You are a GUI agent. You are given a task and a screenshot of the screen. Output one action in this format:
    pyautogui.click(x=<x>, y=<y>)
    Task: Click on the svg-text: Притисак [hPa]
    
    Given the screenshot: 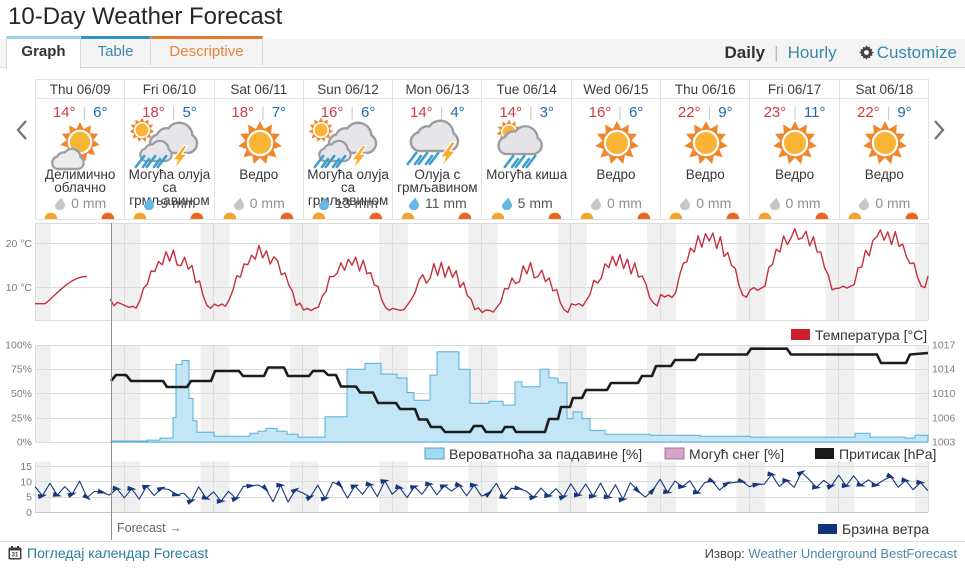 What is the action you would take?
    pyautogui.click(x=887, y=454)
    